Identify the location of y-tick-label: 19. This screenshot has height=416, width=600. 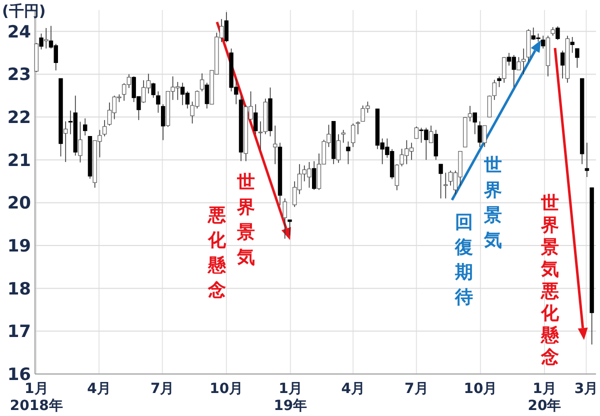
(19, 246).